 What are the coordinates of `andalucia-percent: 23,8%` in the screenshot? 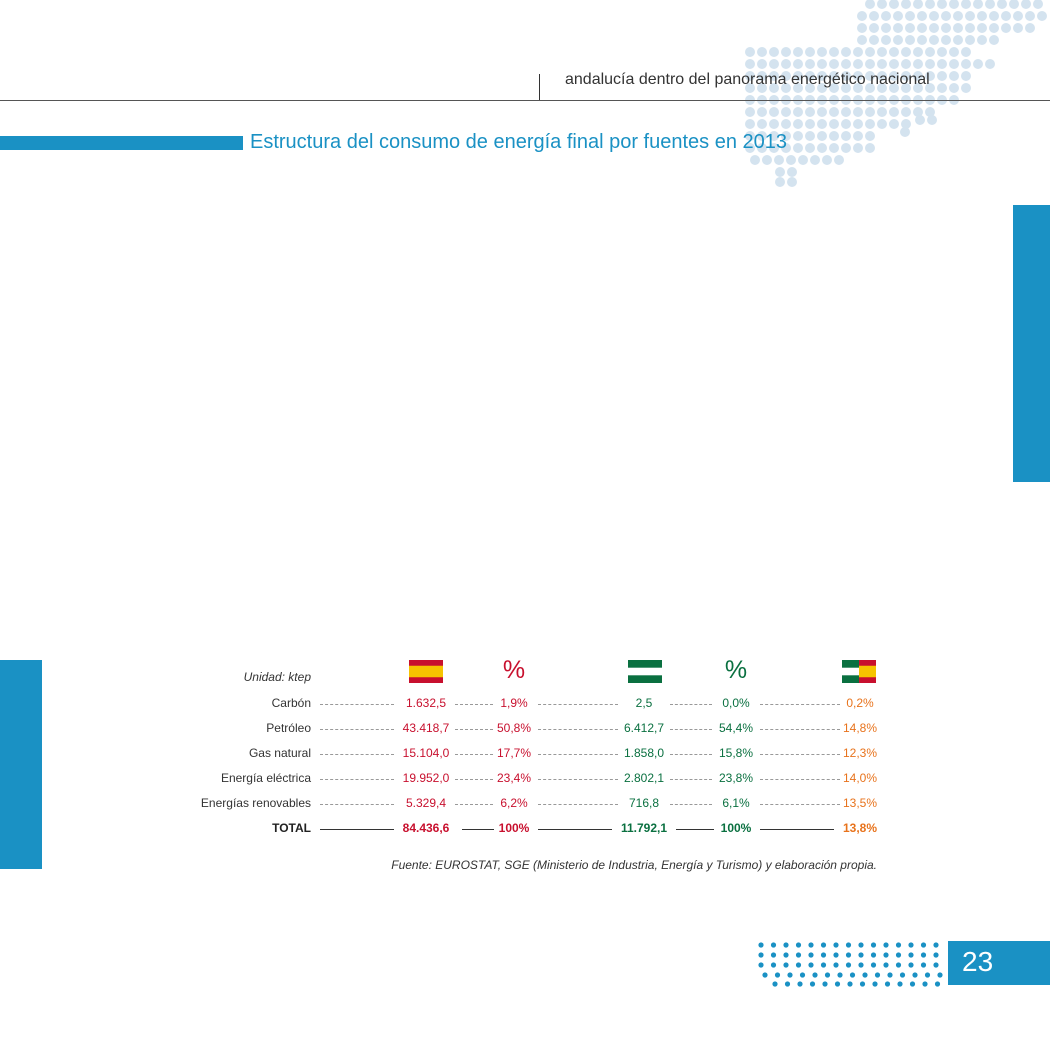 It's located at (736, 778).